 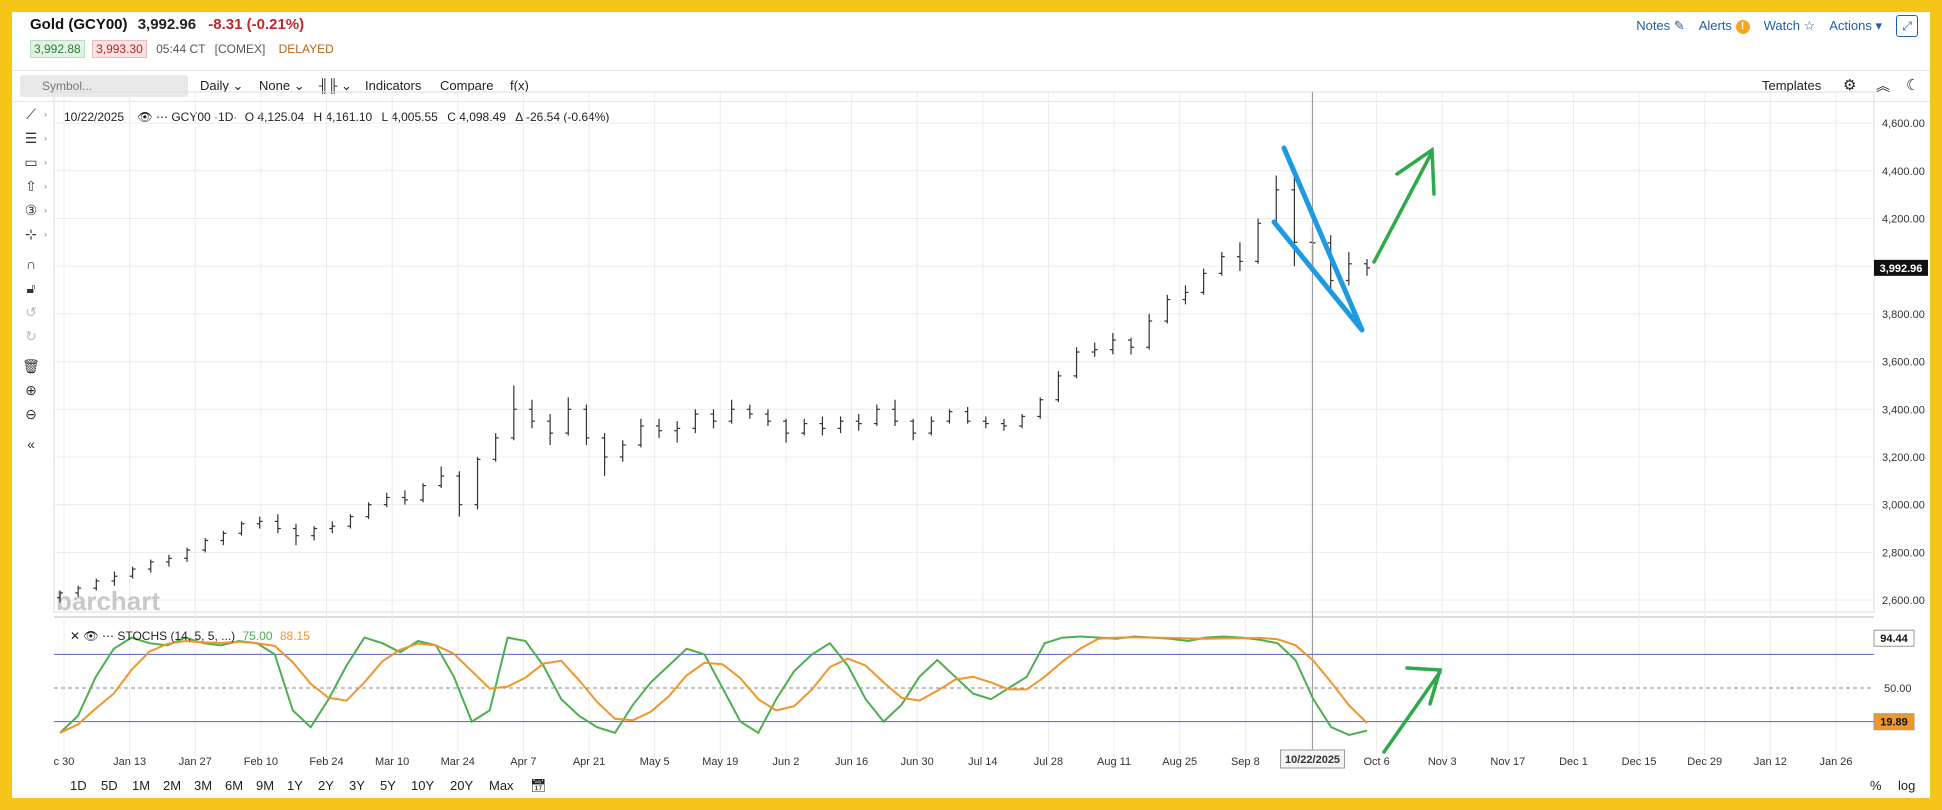 I want to click on ohlc-bars-icon: ╢╟, so click(x=328, y=85).